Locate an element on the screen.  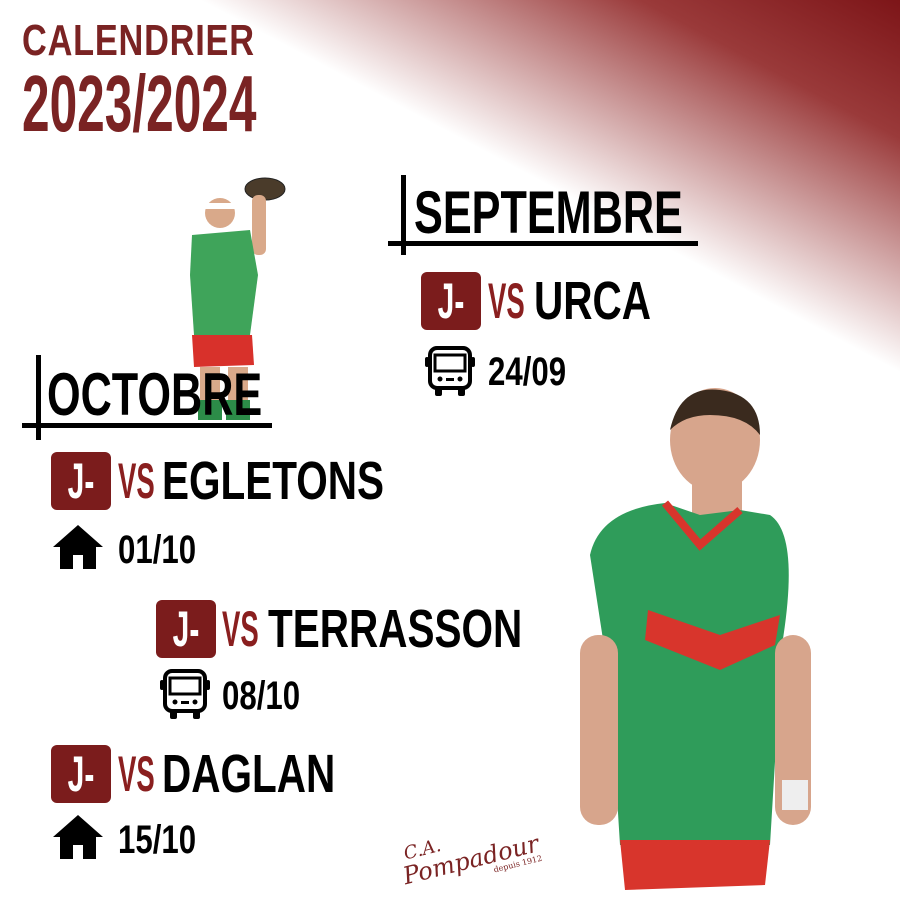
match-date: 24/09 is located at coordinates (527, 372).